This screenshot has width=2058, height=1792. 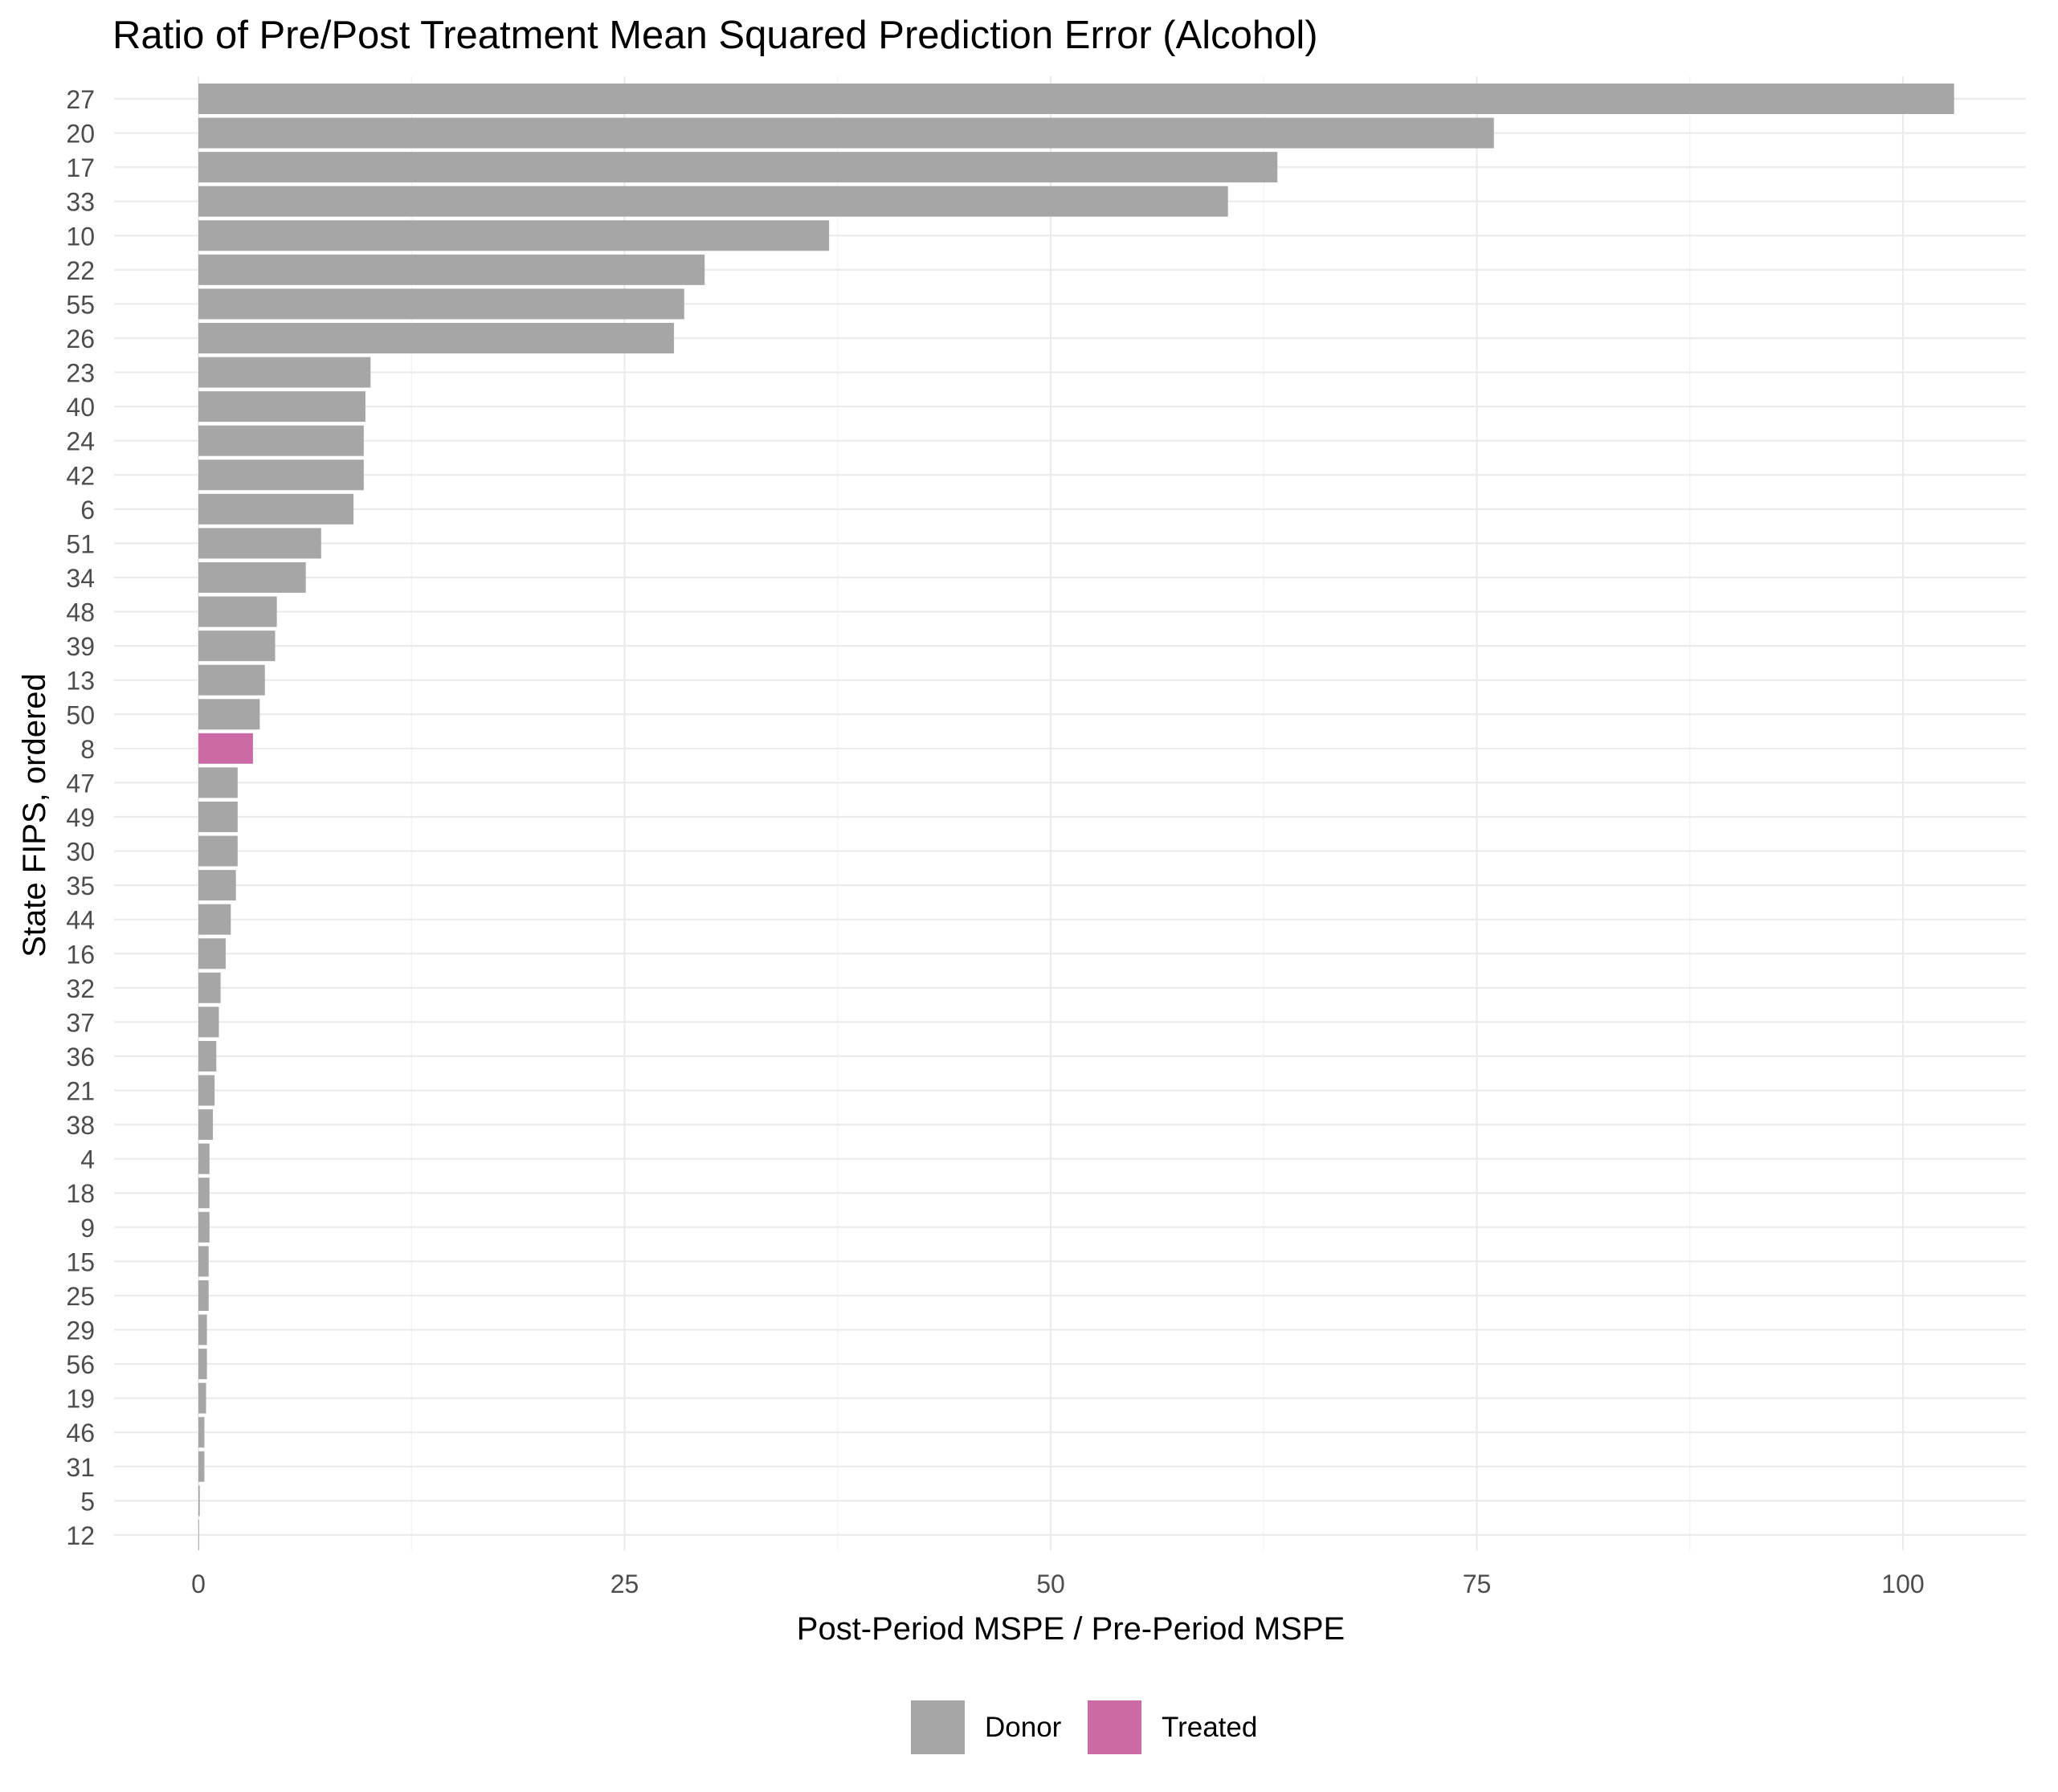 I want to click on y-tick-label: 47, so click(x=80, y=783).